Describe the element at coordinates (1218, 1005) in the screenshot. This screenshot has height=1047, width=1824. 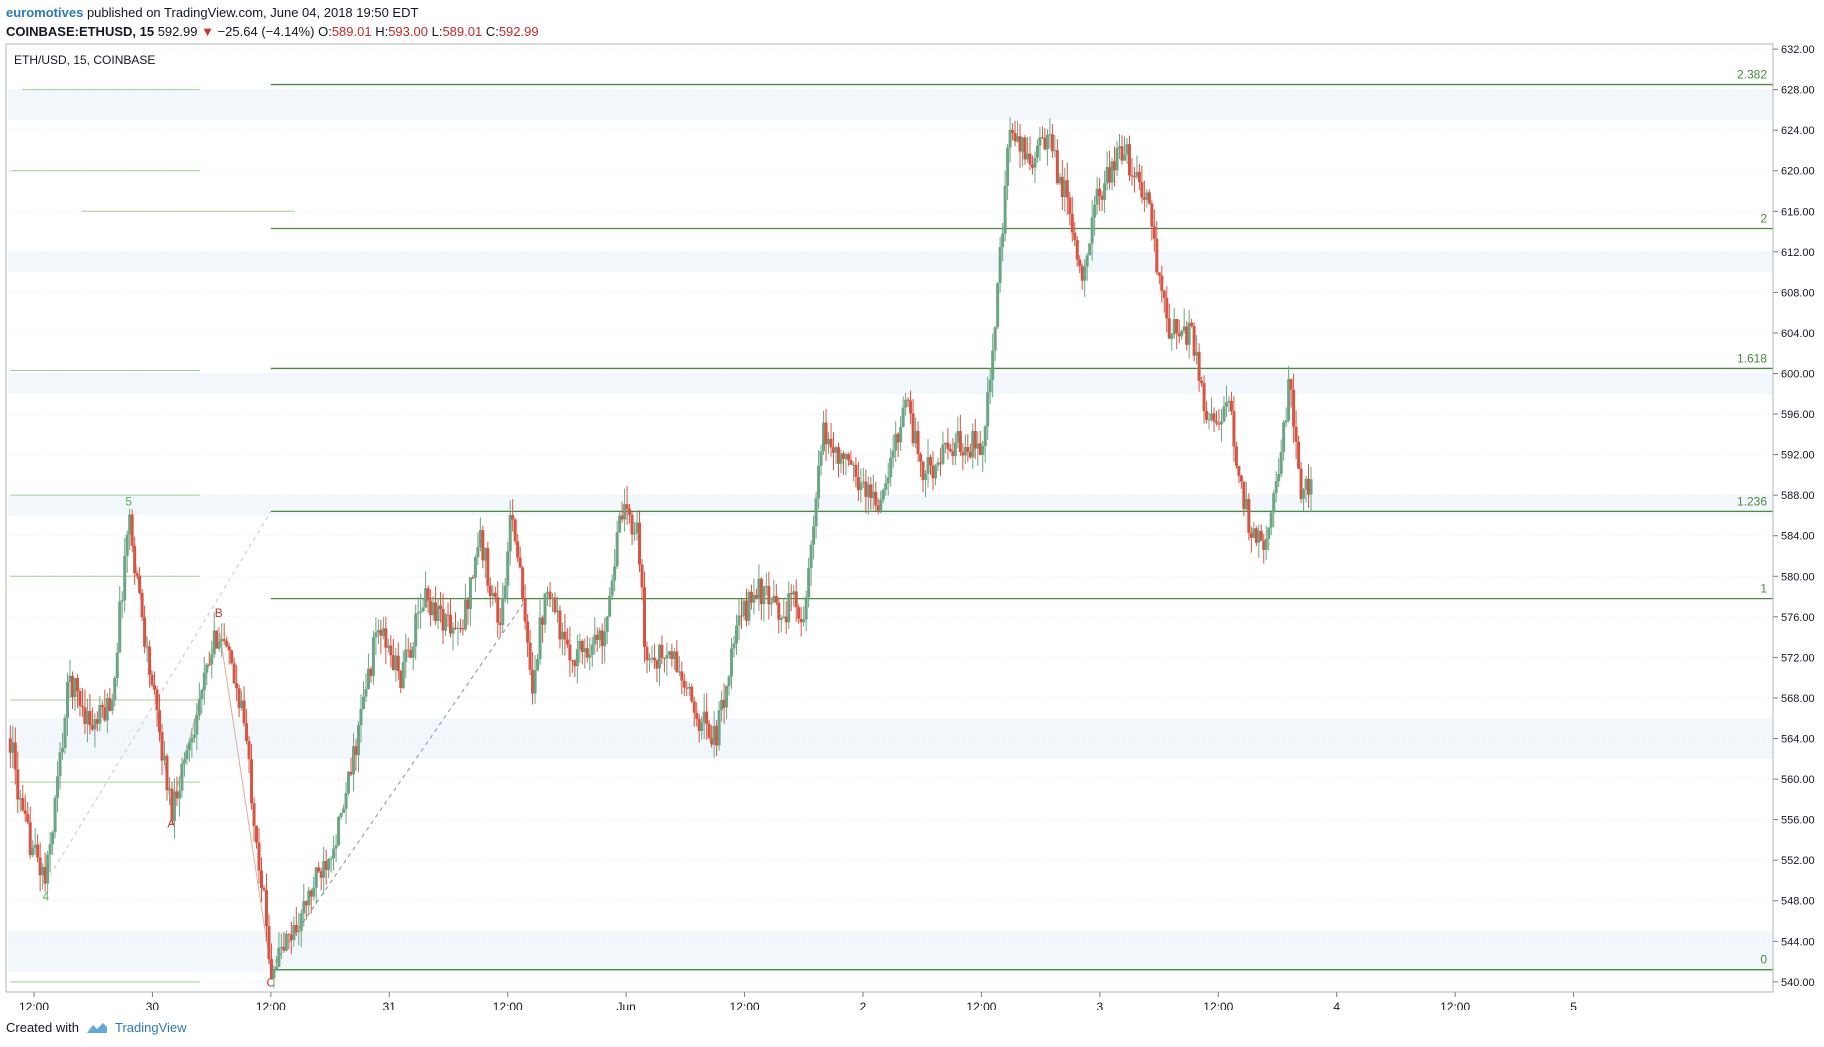
I see `x-tick-label: 12:00` at that location.